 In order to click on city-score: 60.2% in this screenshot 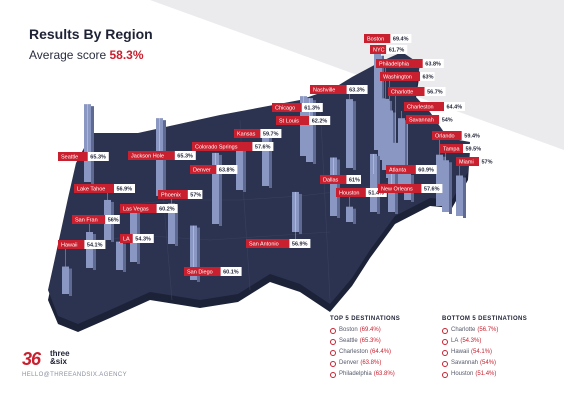, I will do `click(167, 210)`.